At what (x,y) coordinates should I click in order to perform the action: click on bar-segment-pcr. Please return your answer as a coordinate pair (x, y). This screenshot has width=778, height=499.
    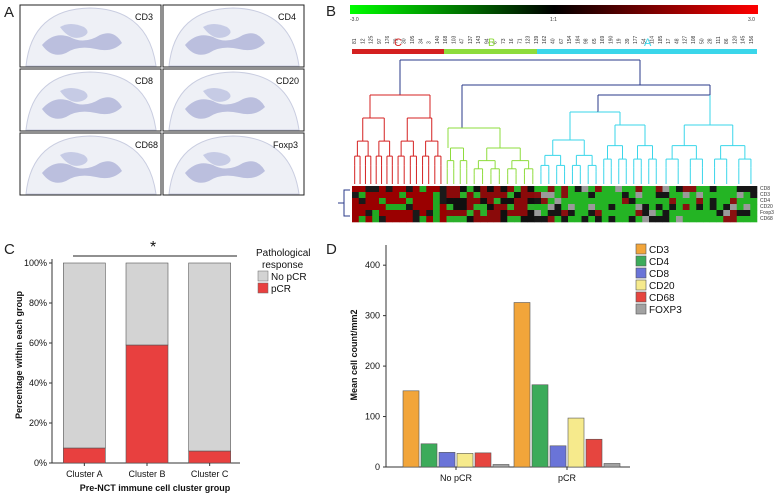
    Looking at the image, I should click on (209, 457).